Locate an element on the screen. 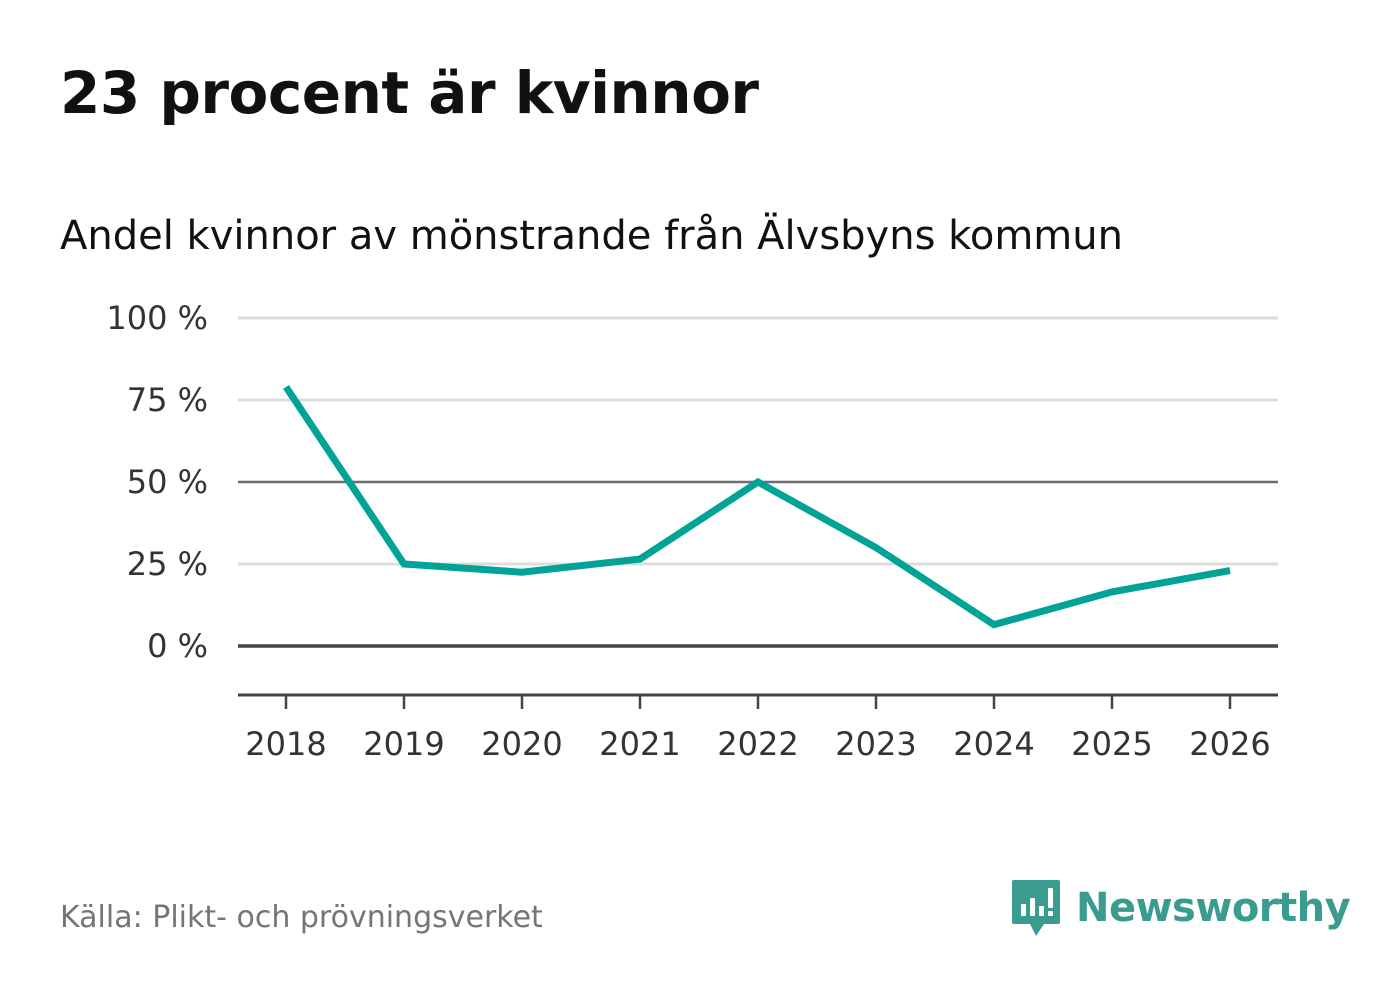  brand-logo: Newsworthy is located at coordinates (1180, 908).